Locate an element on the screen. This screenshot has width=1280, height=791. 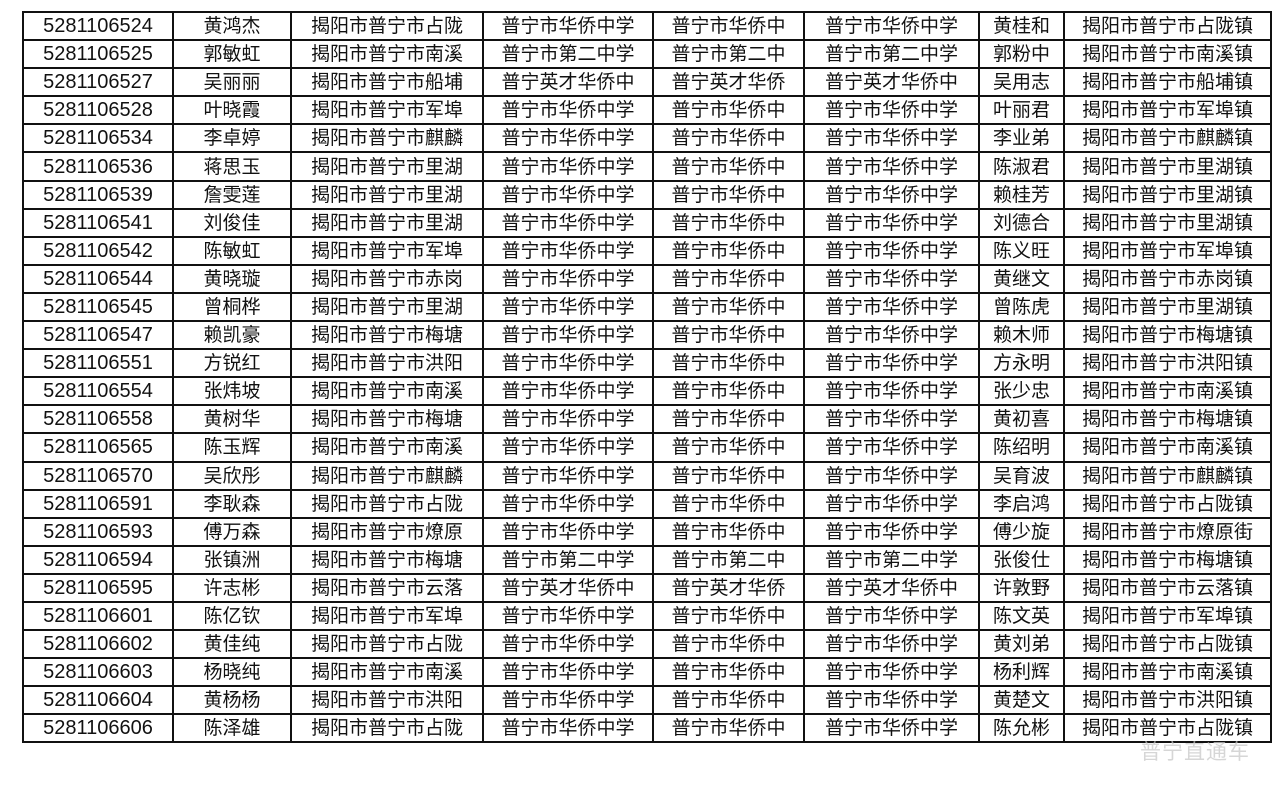
address-cell: 揭阳市普宁市占陇 is located at coordinates (387, 26).